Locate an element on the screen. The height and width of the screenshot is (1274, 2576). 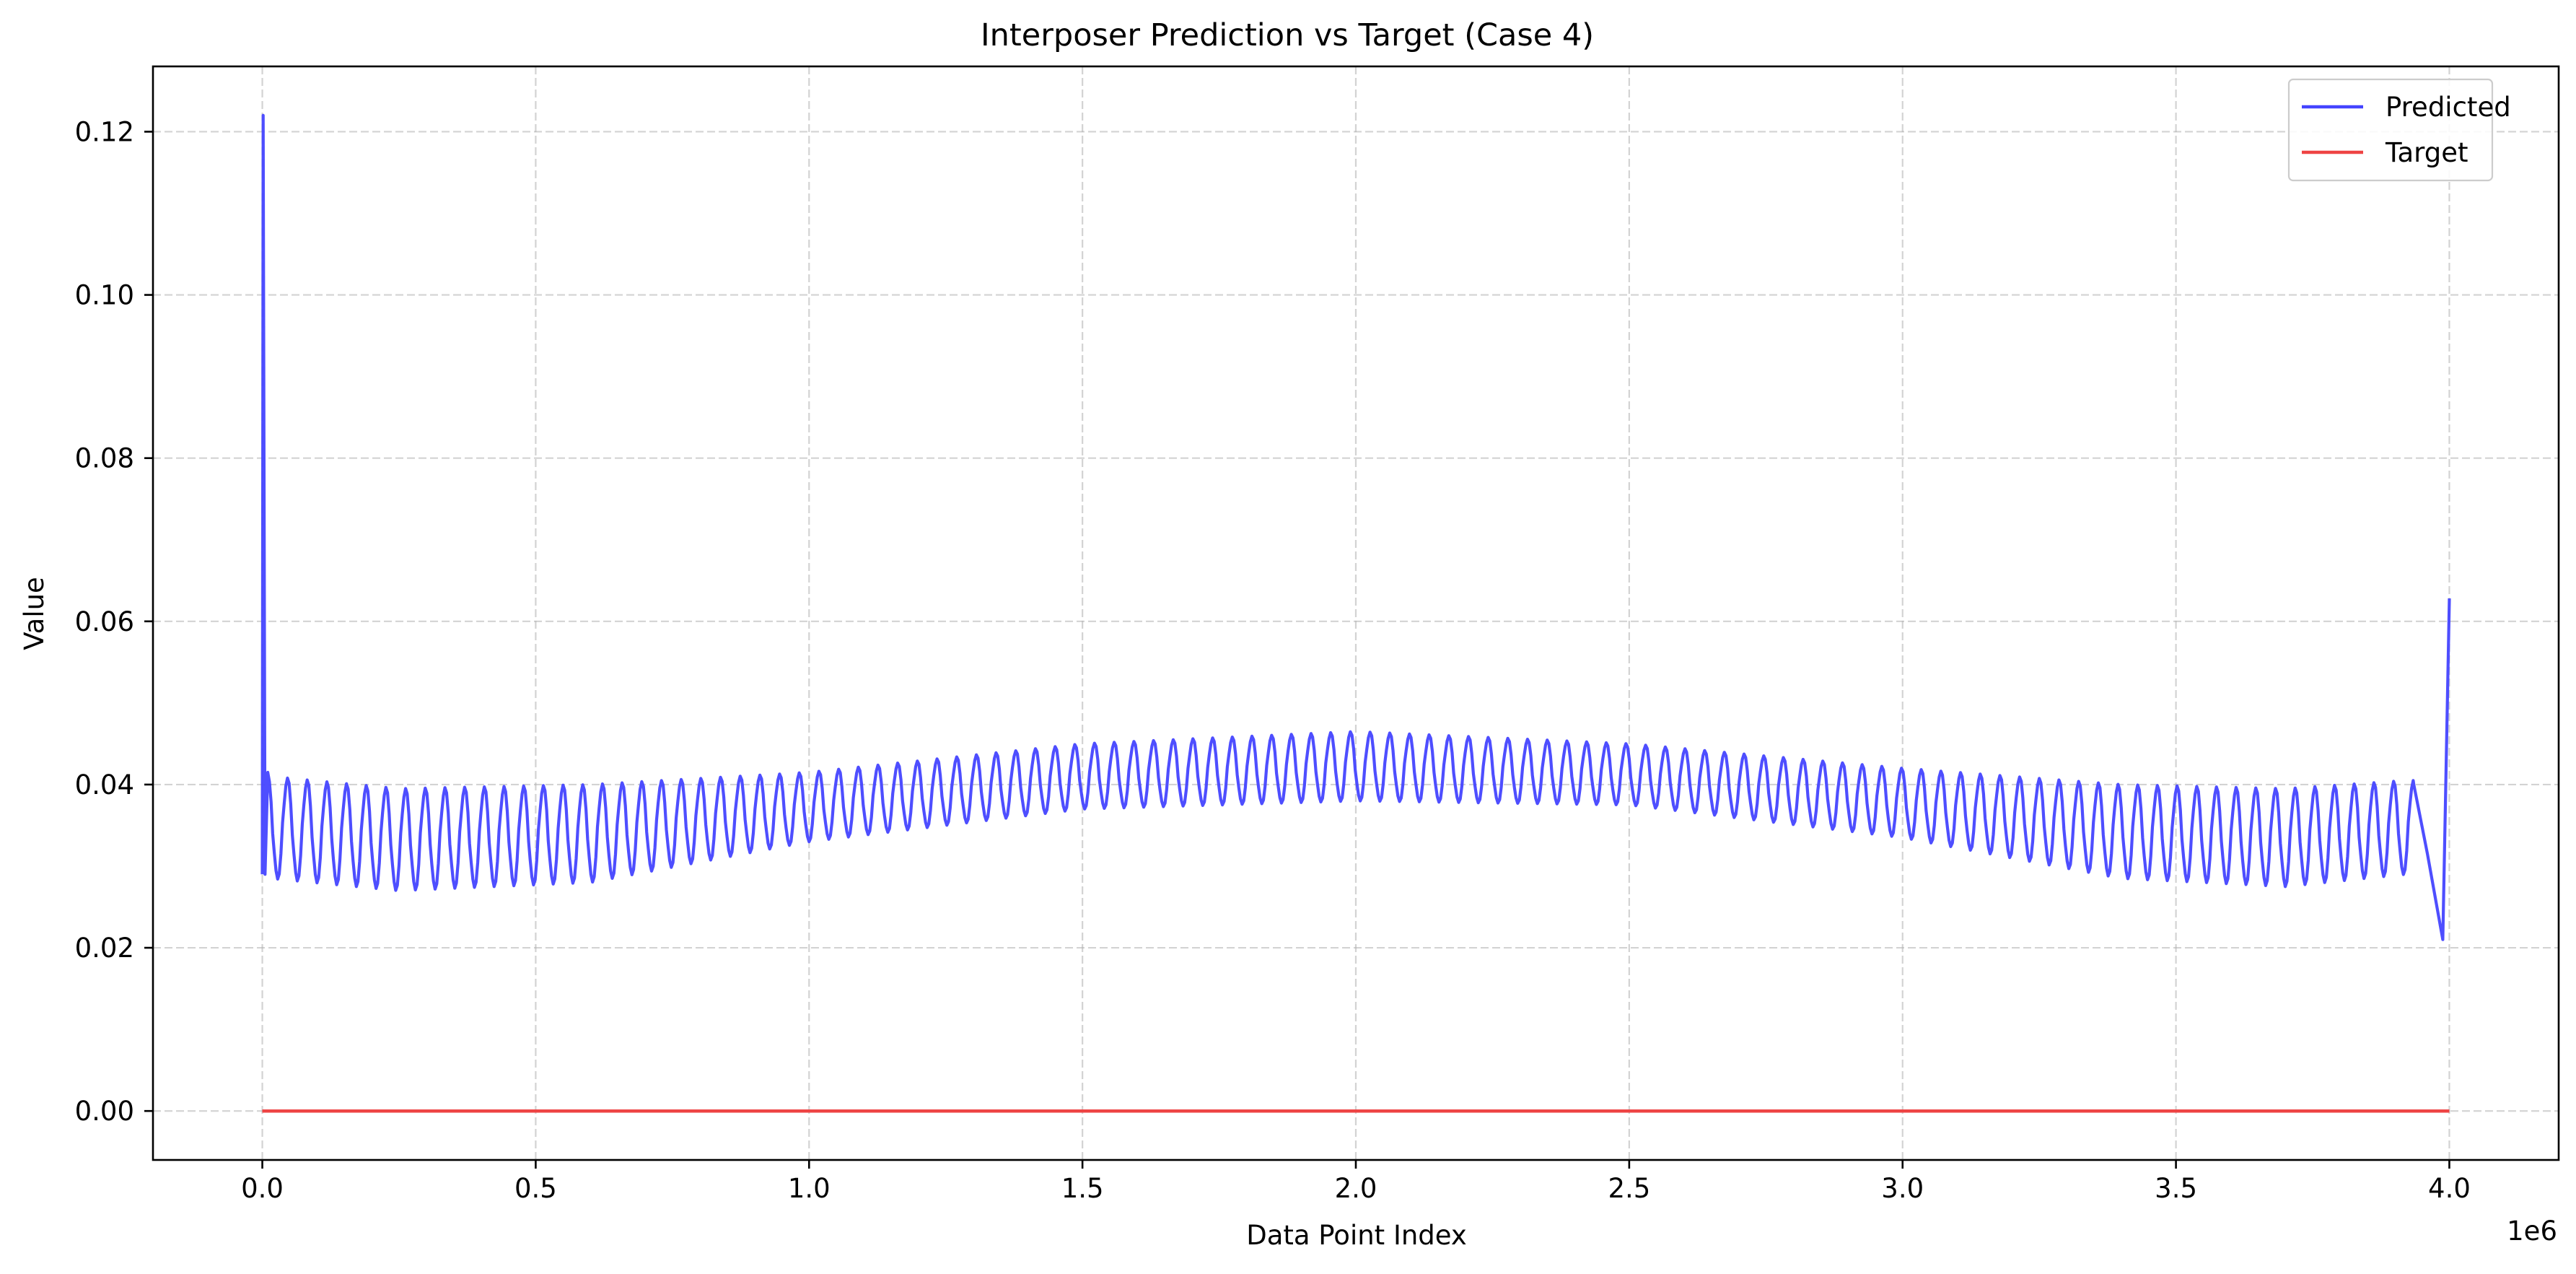
y-tick-label: 0.12 is located at coordinates (105, 131).